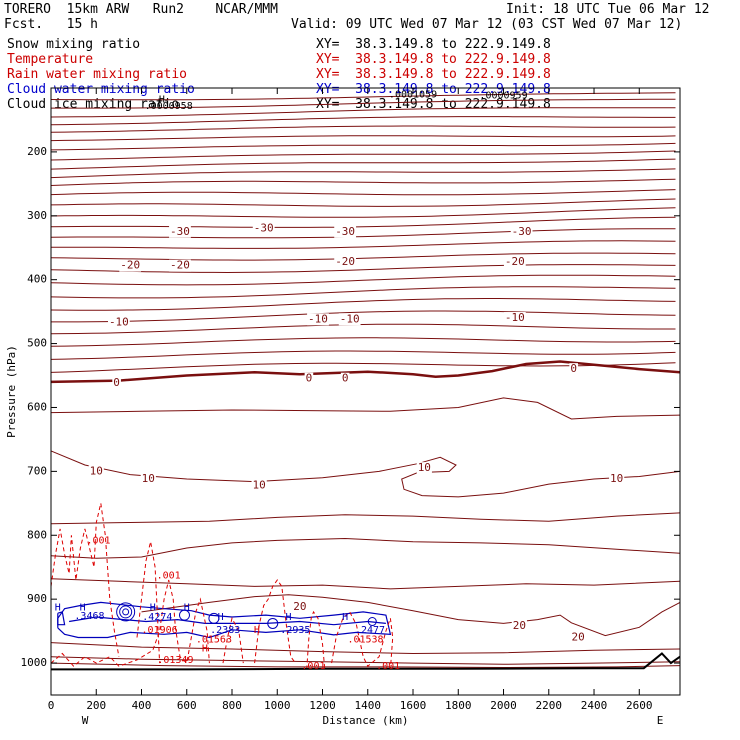 The width and height of the screenshot is (740, 740). I want to click on x-tick-label: 0, so click(51, 705).